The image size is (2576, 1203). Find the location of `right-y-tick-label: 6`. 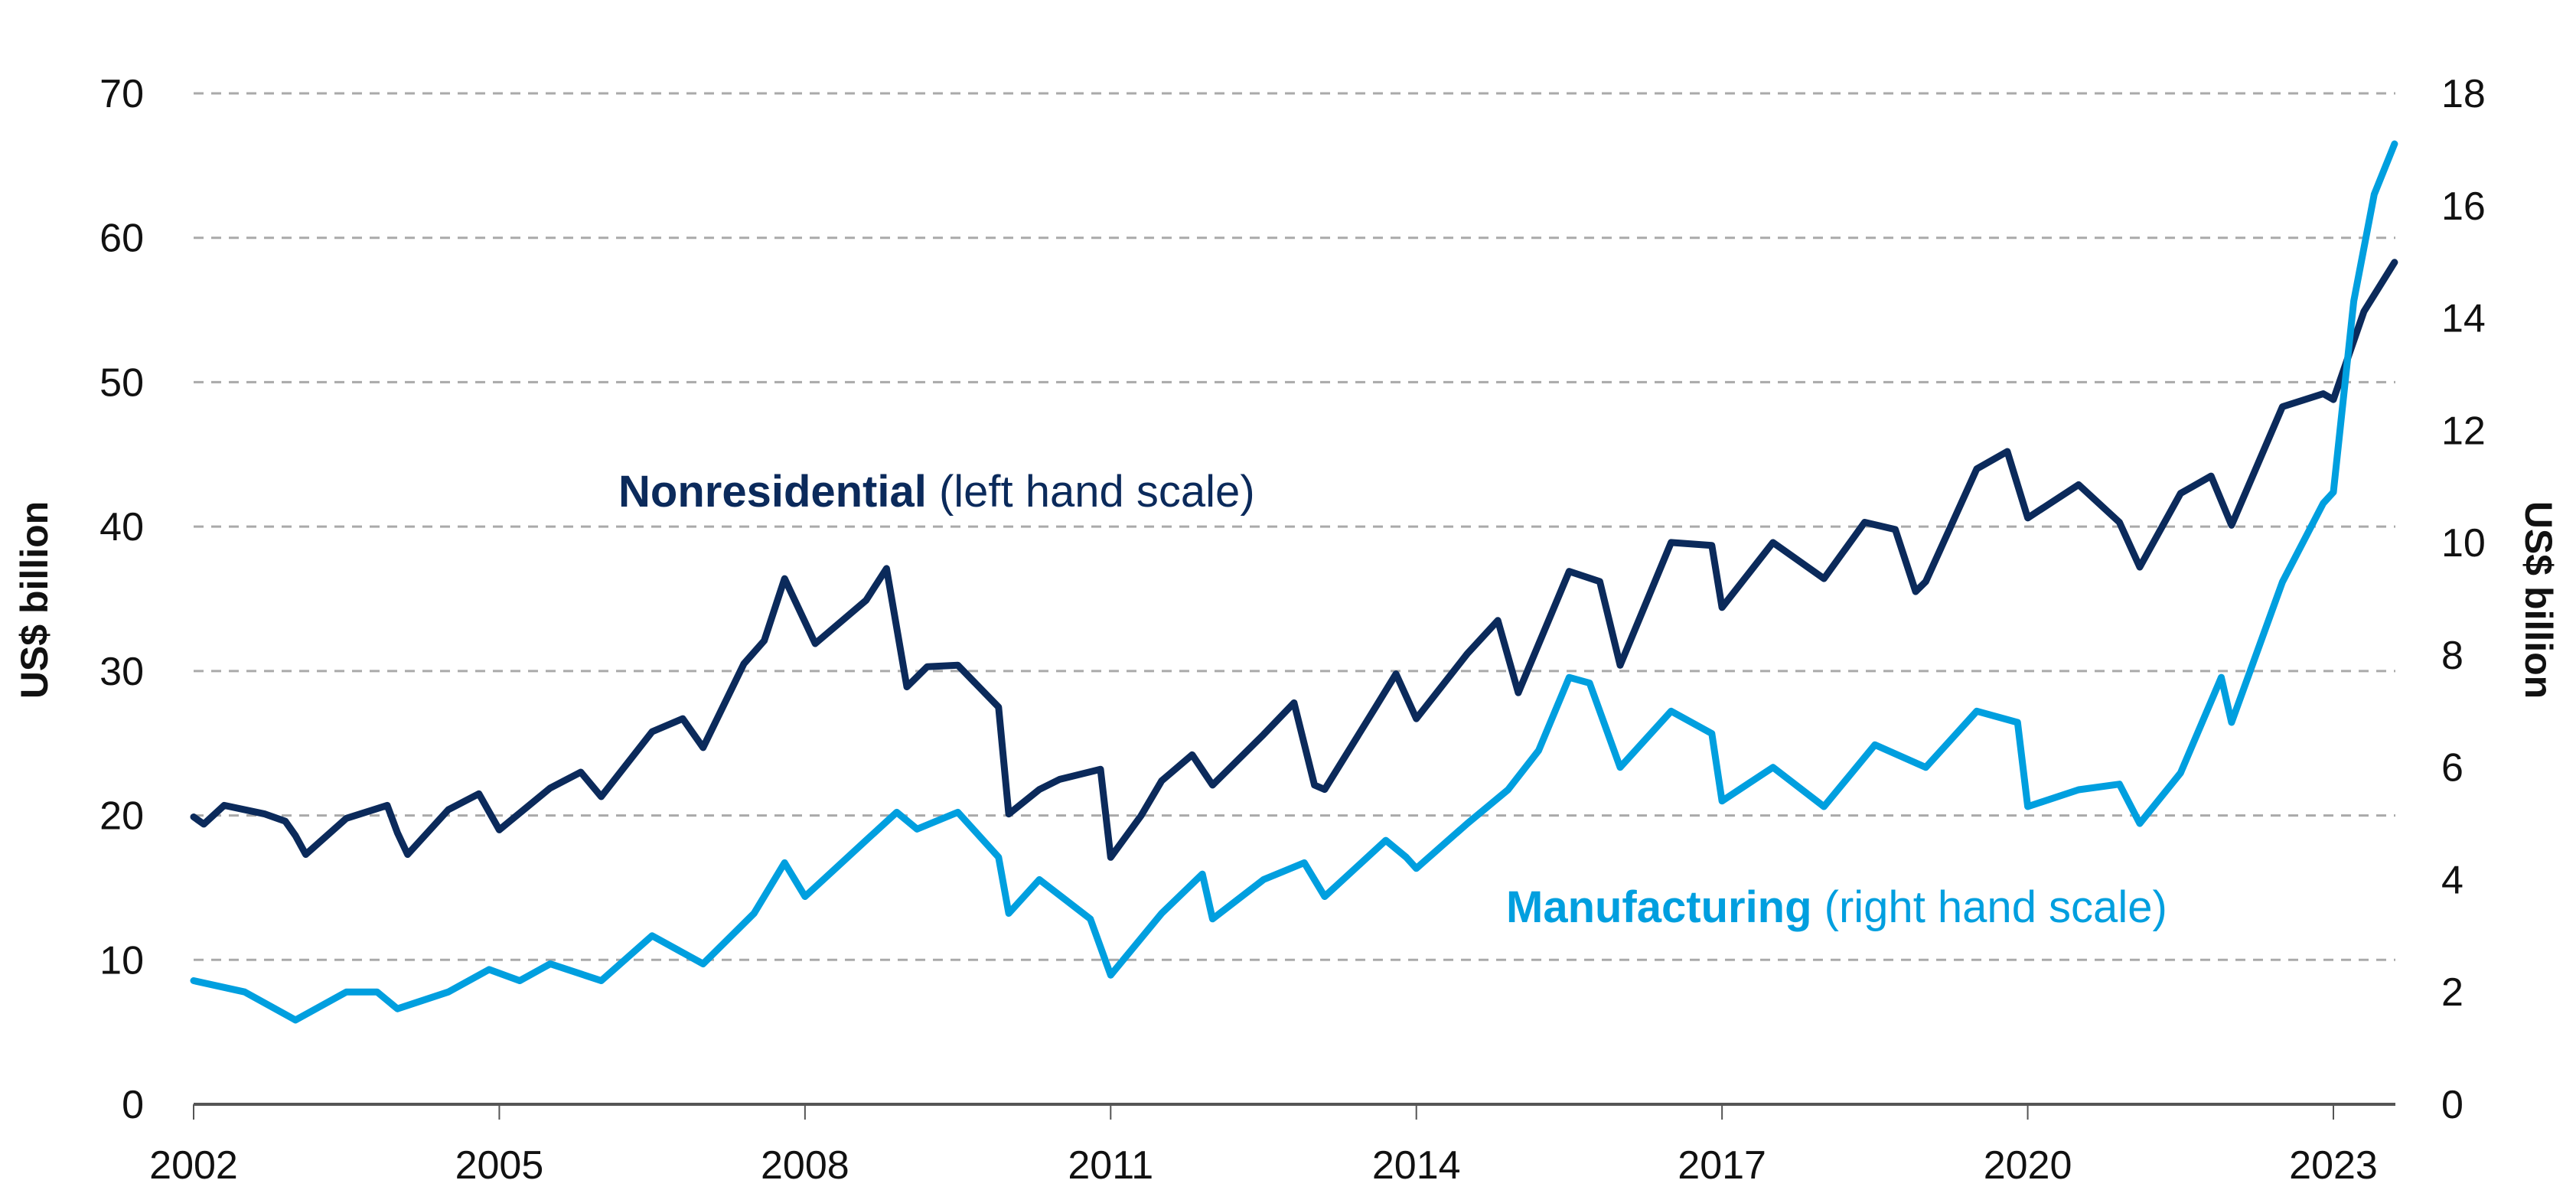

right-y-tick-label: 6 is located at coordinates (2452, 769).